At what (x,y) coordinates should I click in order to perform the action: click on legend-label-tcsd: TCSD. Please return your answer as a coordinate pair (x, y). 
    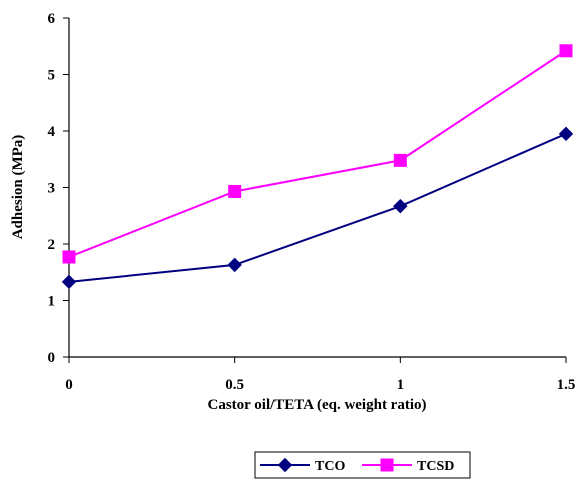
    Looking at the image, I should click on (435, 466).